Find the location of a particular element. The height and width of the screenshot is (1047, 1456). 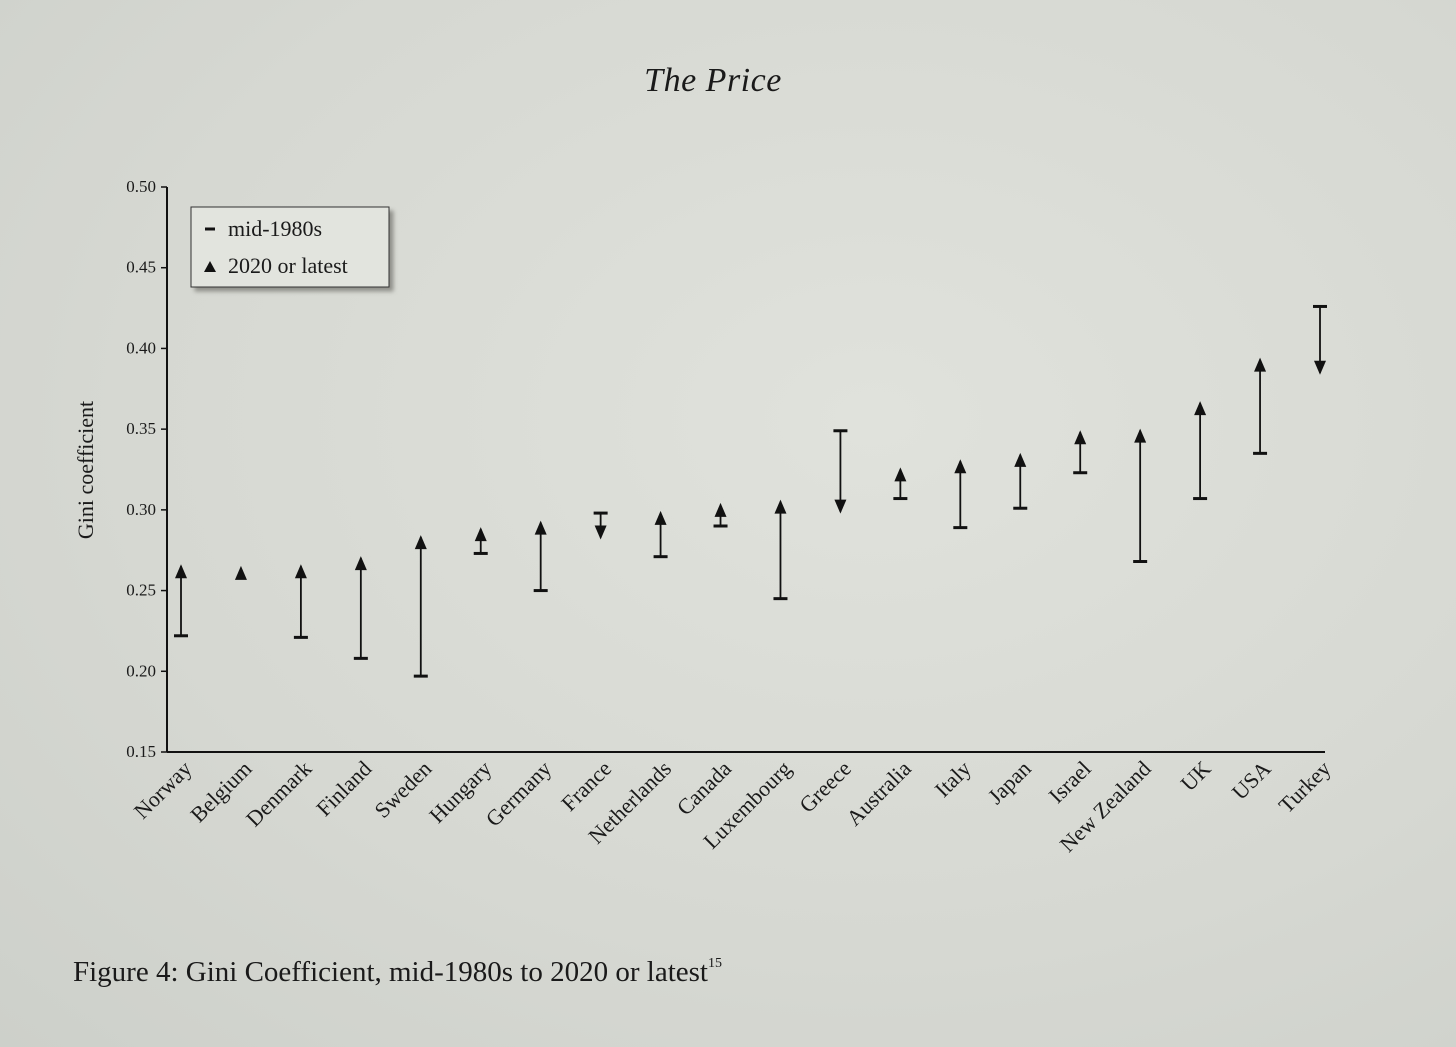

y-axis-ticks: 0.50 0.45 0.40 0.35 0.30 0.25 0.20 0.15 is located at coordinates (146, 469).